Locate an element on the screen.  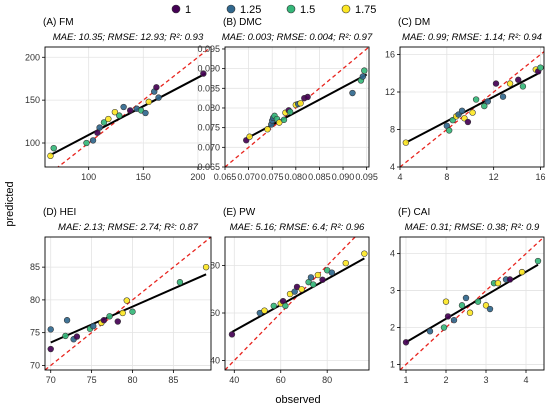
x-tick-label-1: 0.070 is located at coordinates (248, 177).